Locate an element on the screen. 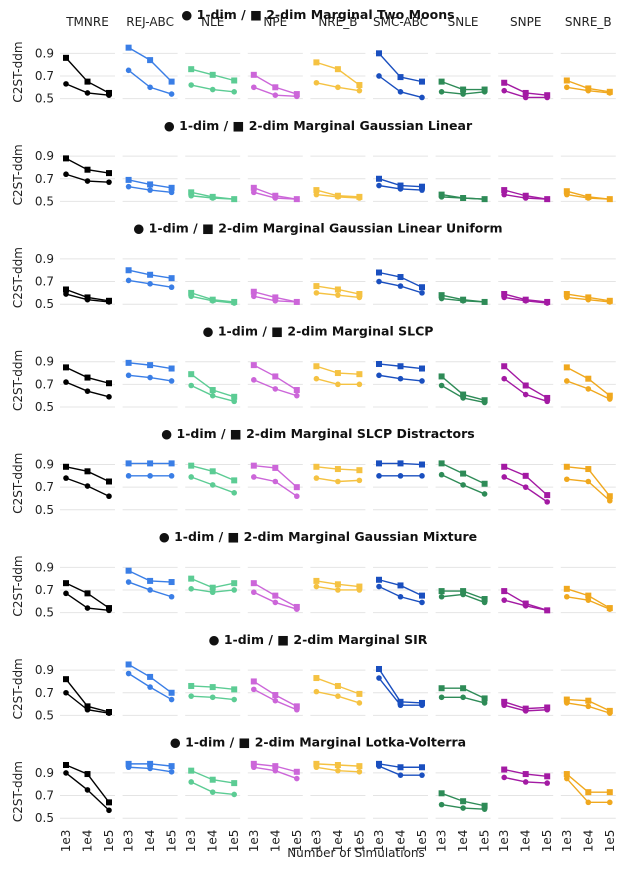 Image resolution: width=636 pixels, height=869 pixels. method-label: SMC-ABC is located at coordinates (400, 22).